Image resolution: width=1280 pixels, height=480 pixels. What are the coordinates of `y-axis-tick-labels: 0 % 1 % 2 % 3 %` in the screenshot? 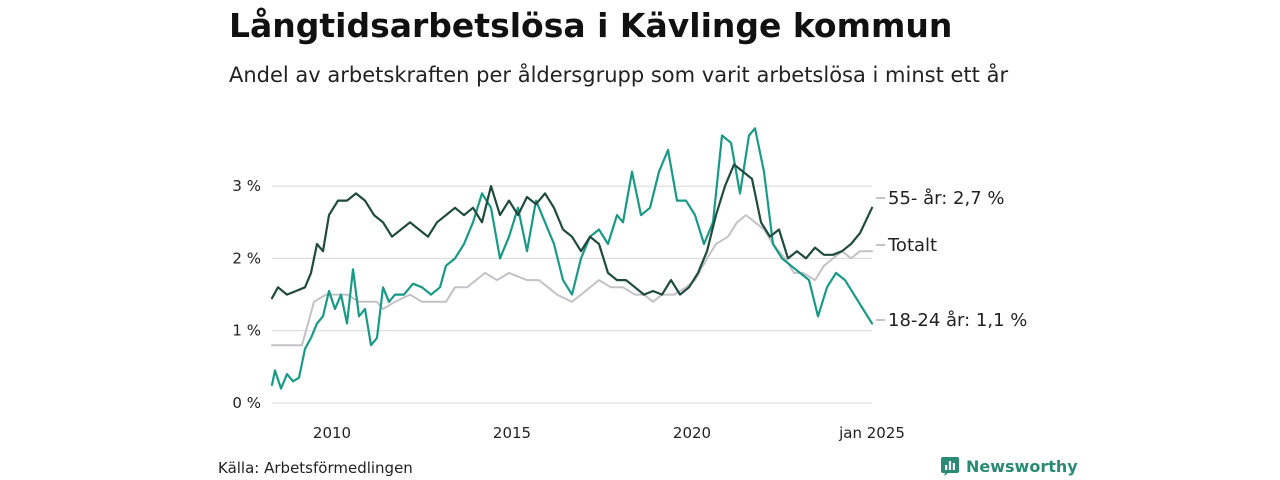 It's located at (246, 294).